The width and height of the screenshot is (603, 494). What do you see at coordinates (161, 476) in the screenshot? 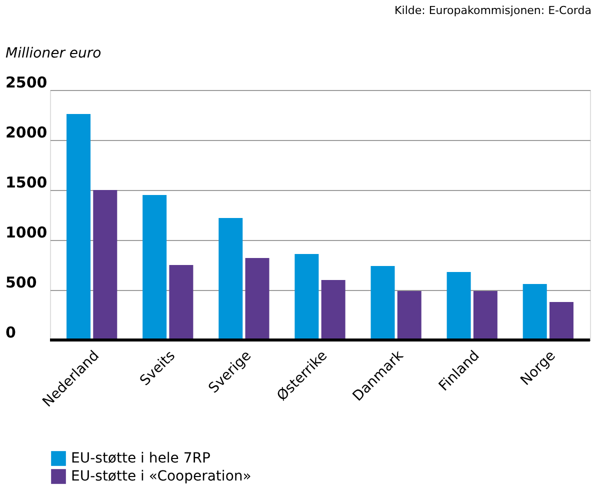
I see `legend-label: EU-støtte i «Cooperation»` at bounding box center [161, 476].